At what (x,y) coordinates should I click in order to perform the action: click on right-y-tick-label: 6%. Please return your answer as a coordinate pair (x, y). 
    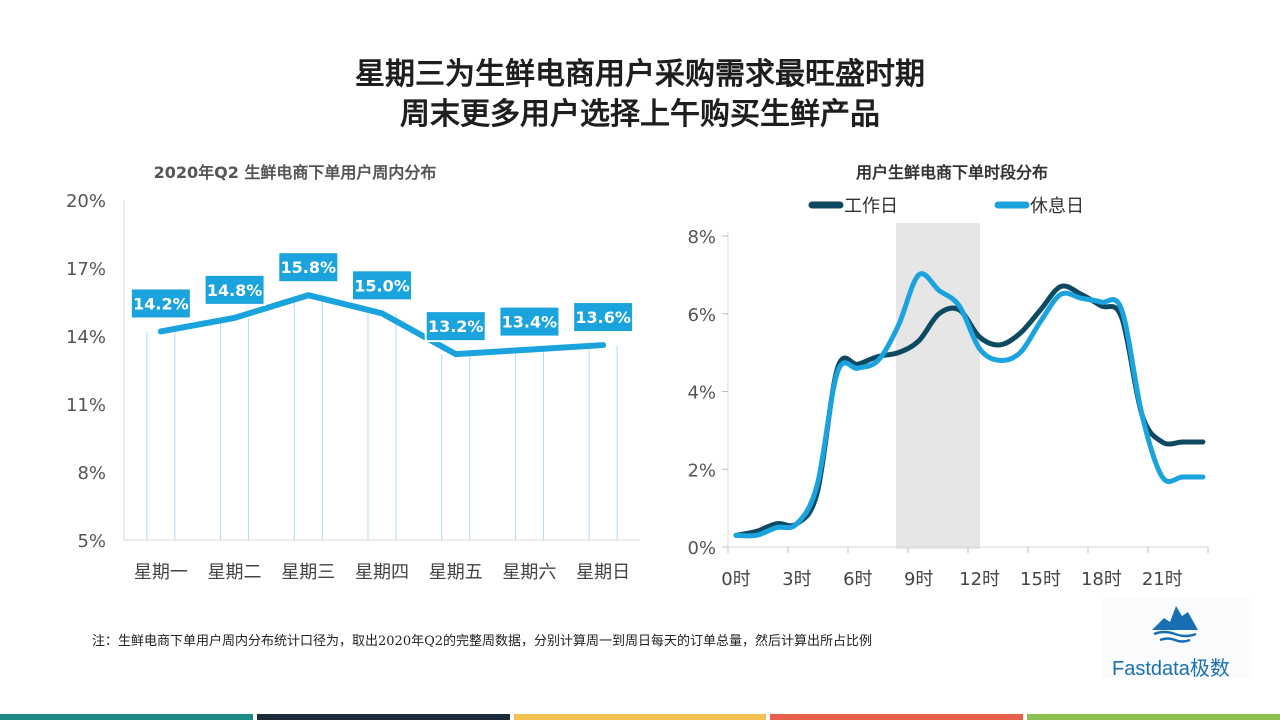
    Looking at the image, I should click on (701, 315).